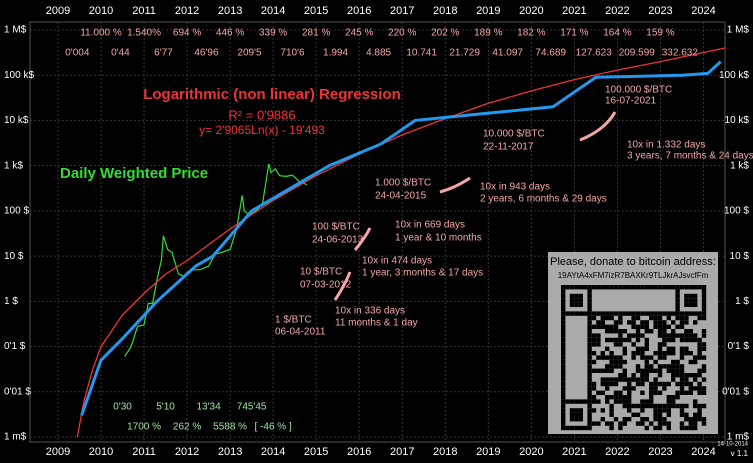  What do you see at coordinates (445, 452) in the screenshot?
I see `x-tick-label: 2018` at bounding box center [445, 452].